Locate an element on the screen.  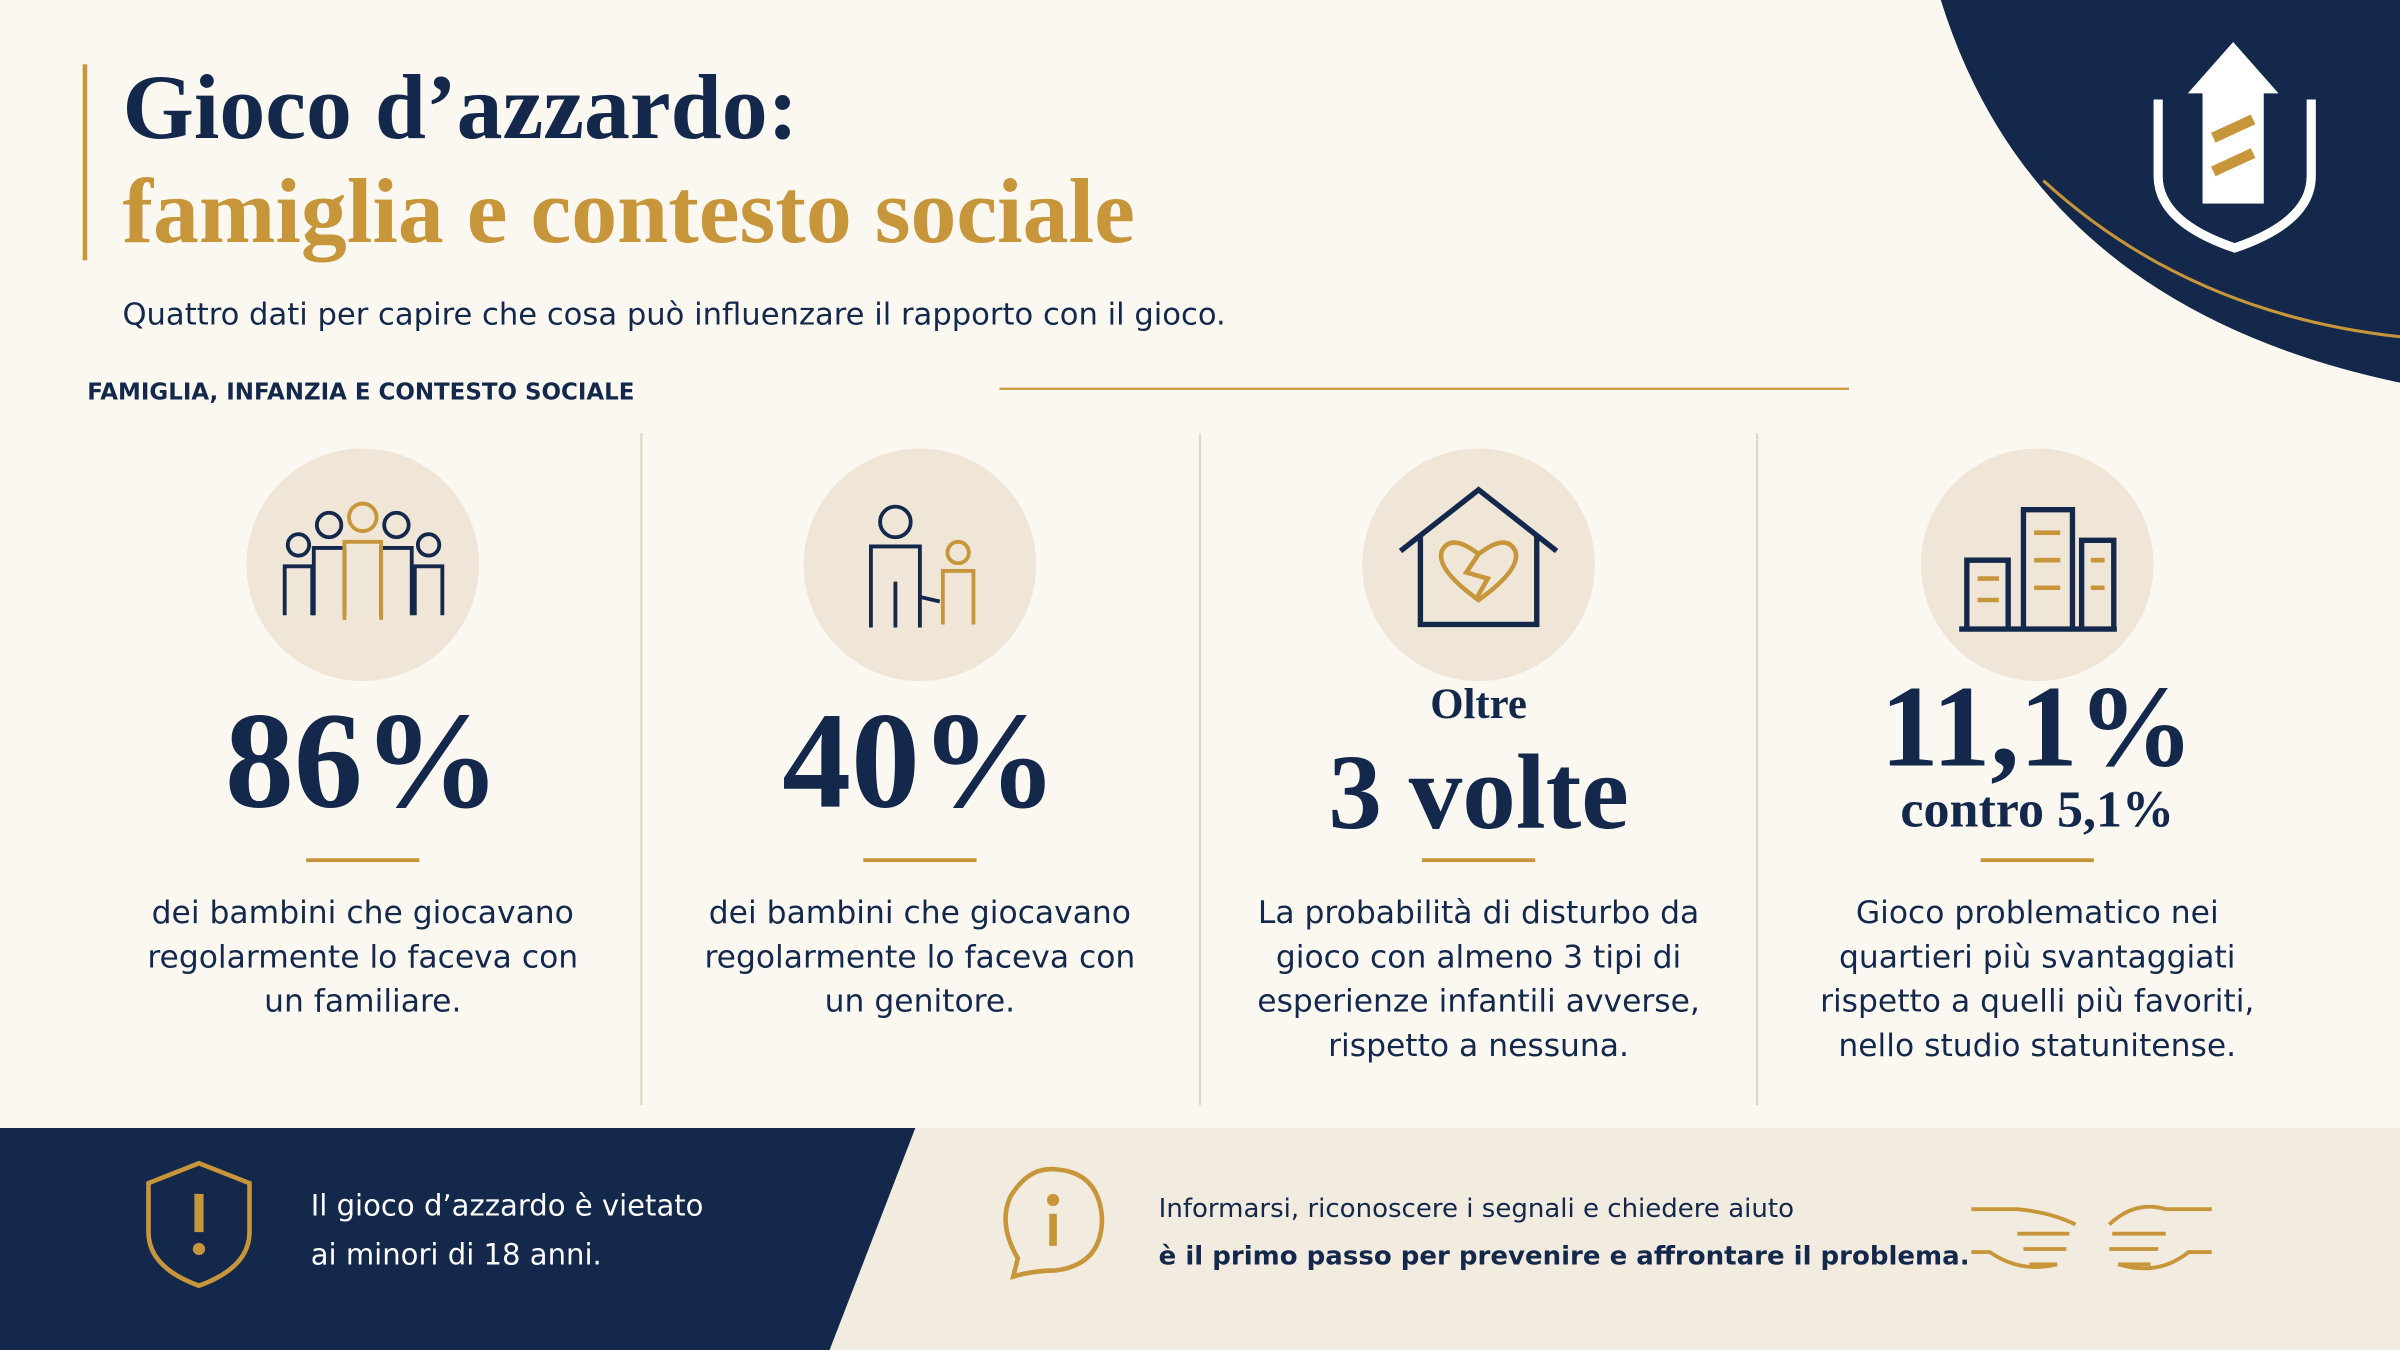
stat-description: un familiare. is located at coordinates (362, 1002).